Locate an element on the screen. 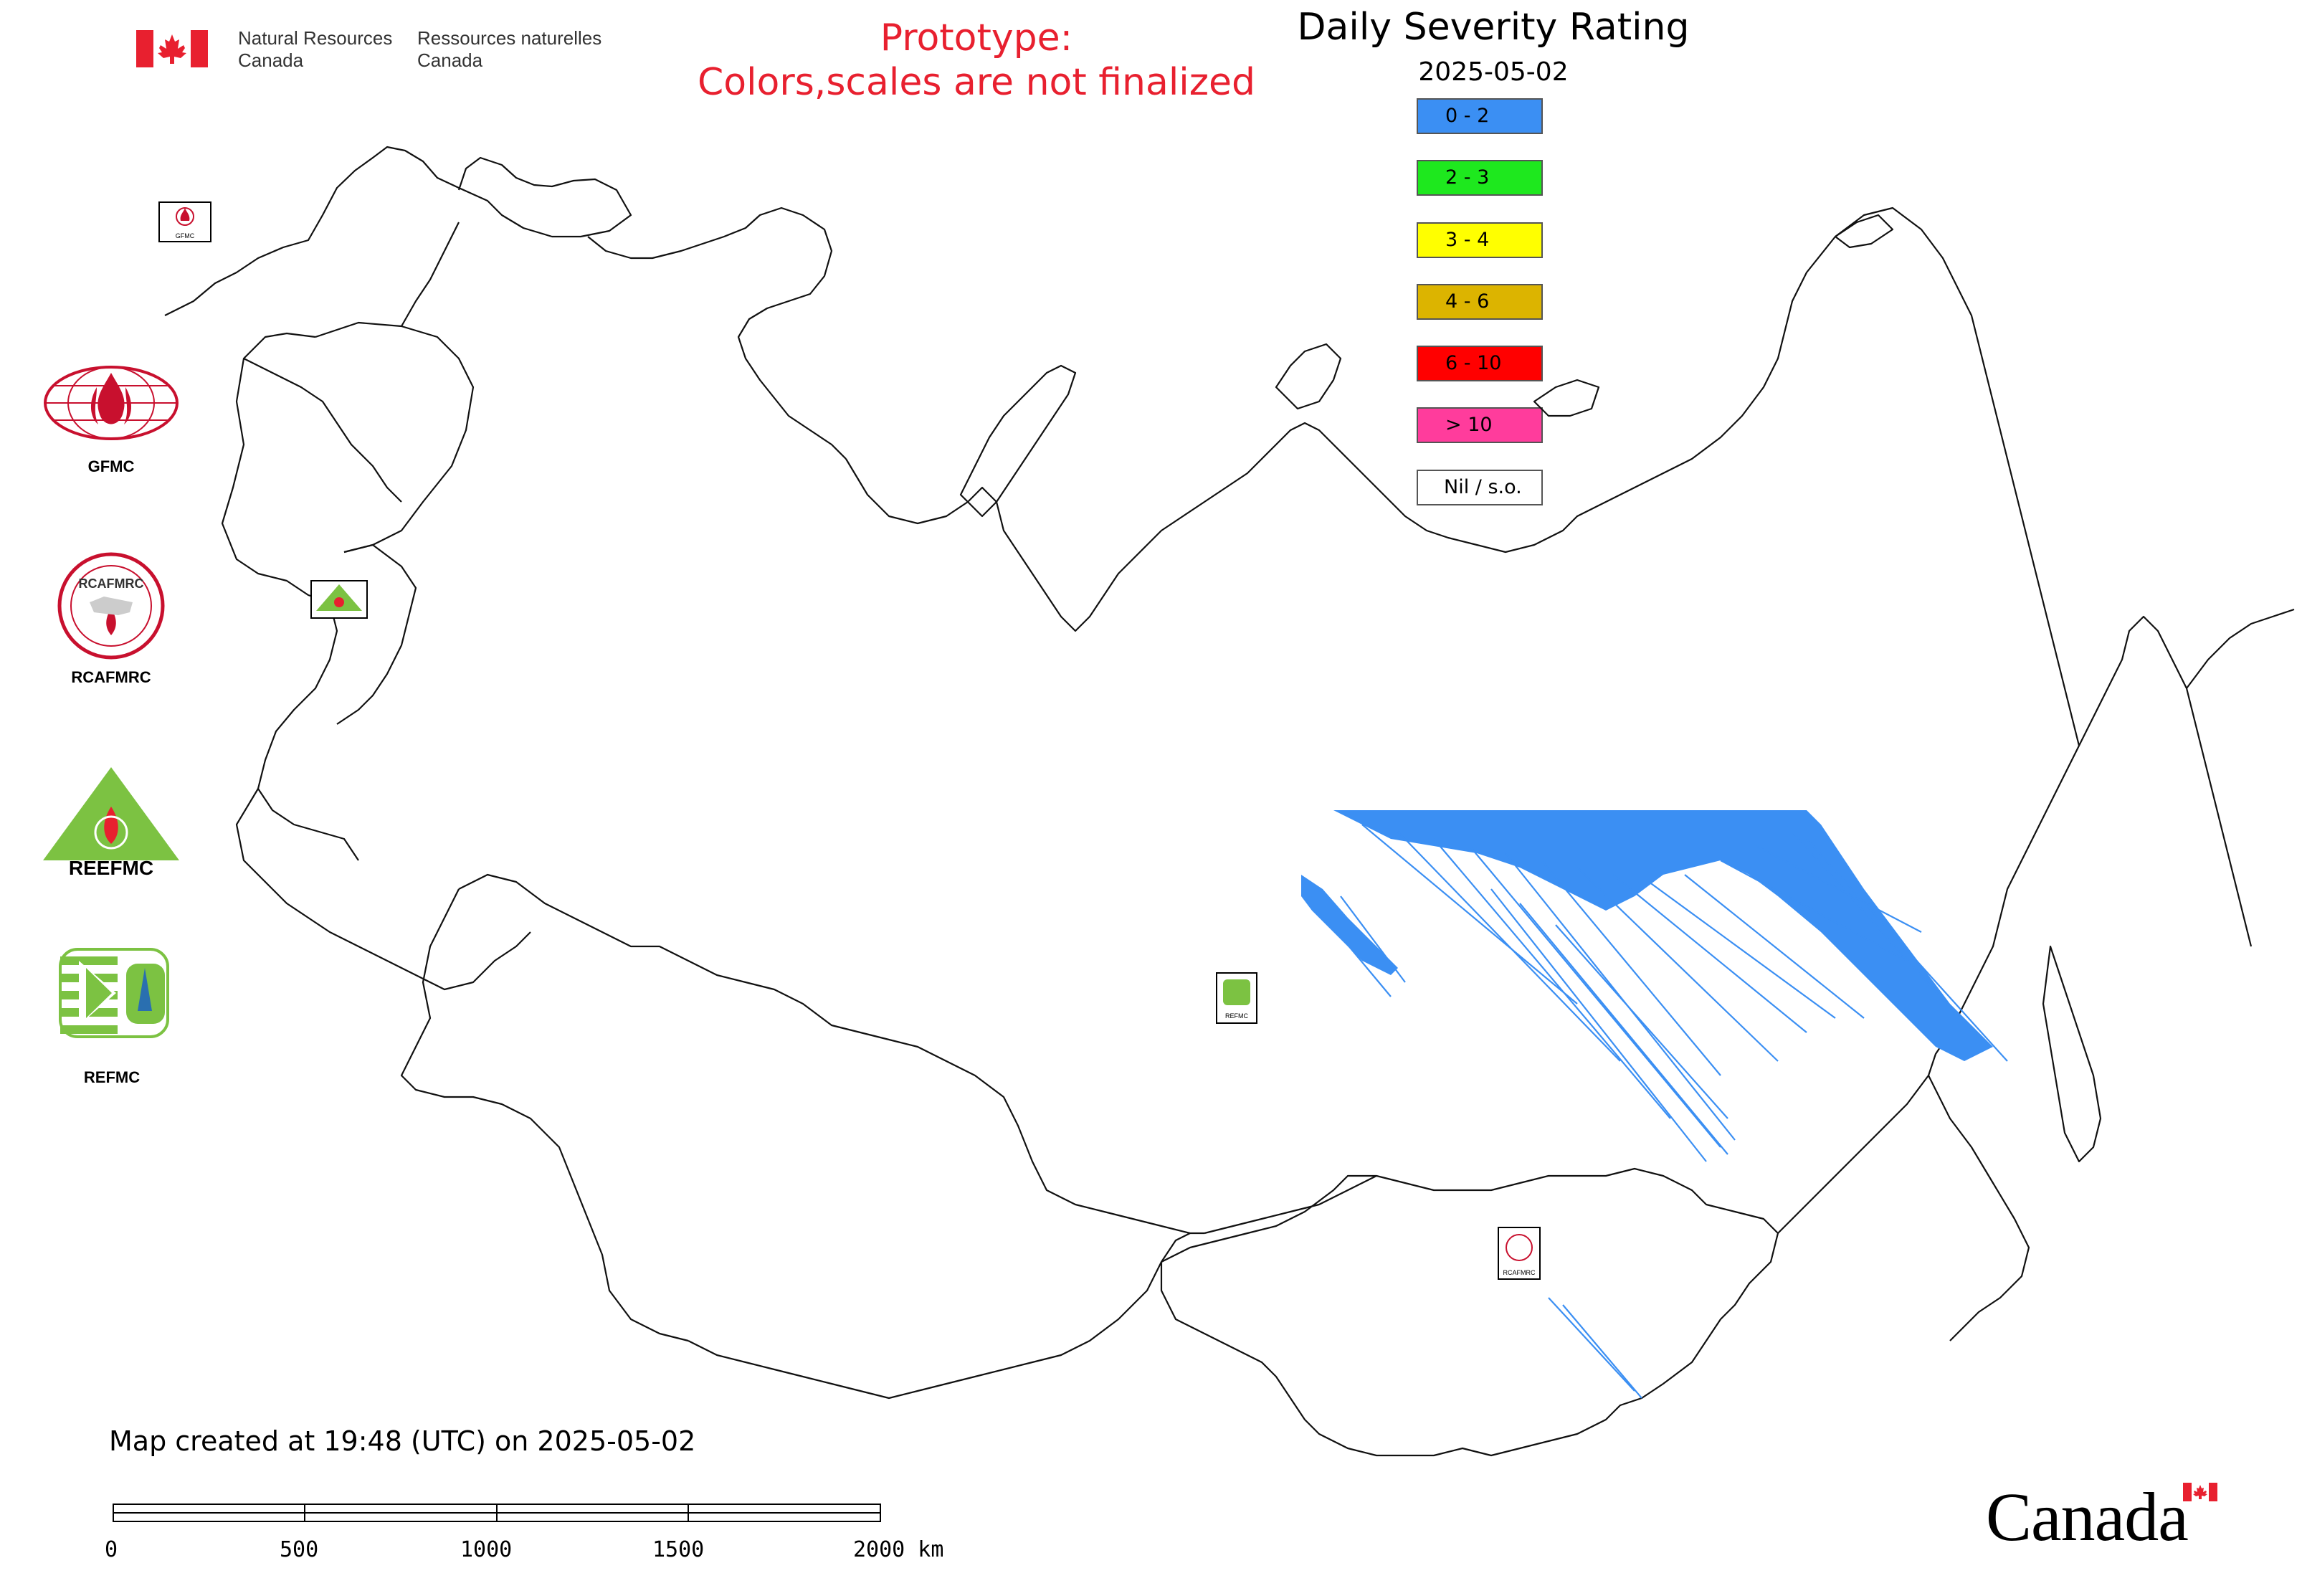 The image size is (2302, 1596). map-marker-reefmc is located at coordinates (339, 599).